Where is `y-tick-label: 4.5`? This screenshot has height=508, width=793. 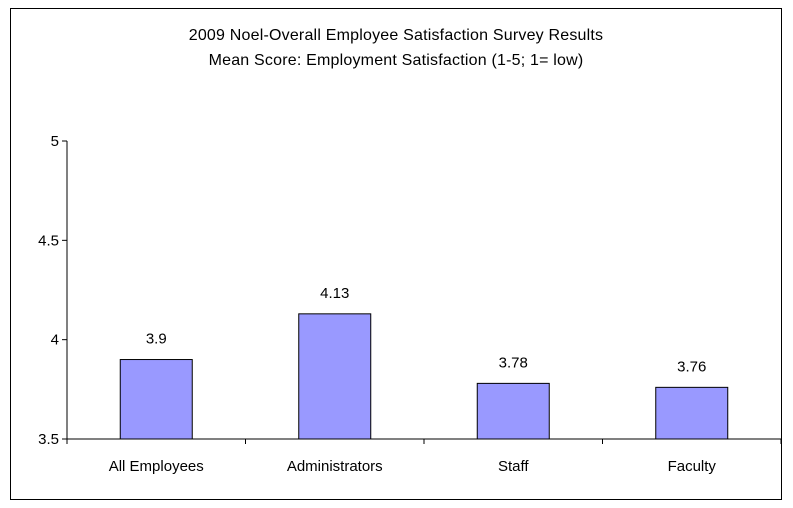 y-tick-label: 4.5 is located at coordinates (48, 240).